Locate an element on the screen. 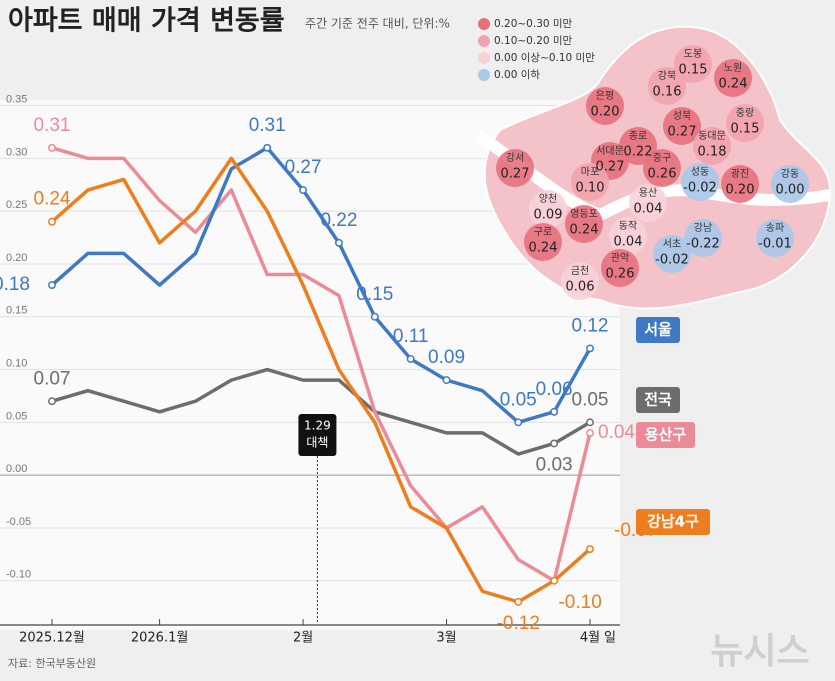 Image resolution: width=835 pixels, height=681 pixels. legend-label: 용산구 is located at coordinates (666, 435).